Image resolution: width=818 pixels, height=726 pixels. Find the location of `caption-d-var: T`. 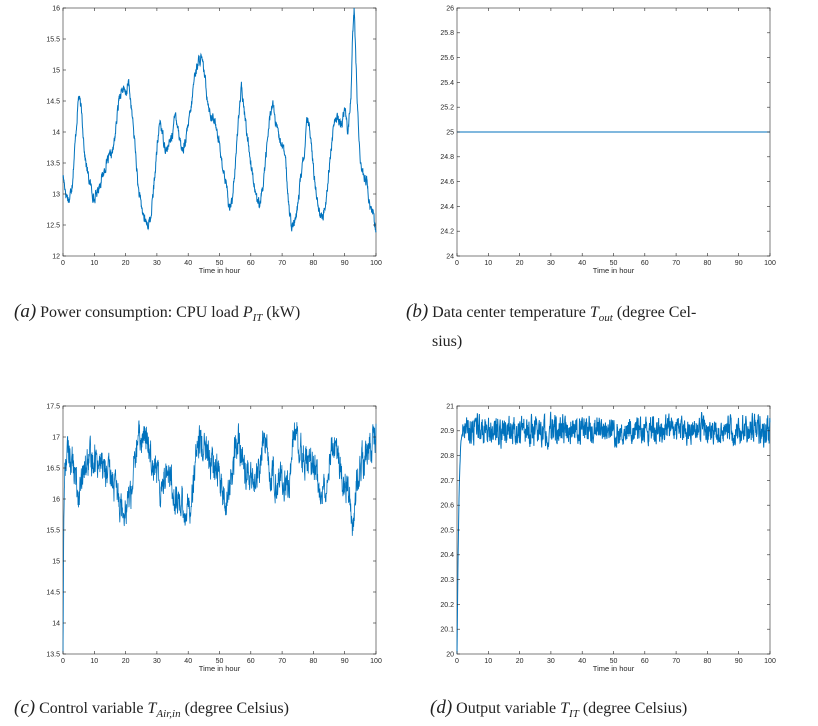

caption-d-var: T is located at coordinates (565, 708).